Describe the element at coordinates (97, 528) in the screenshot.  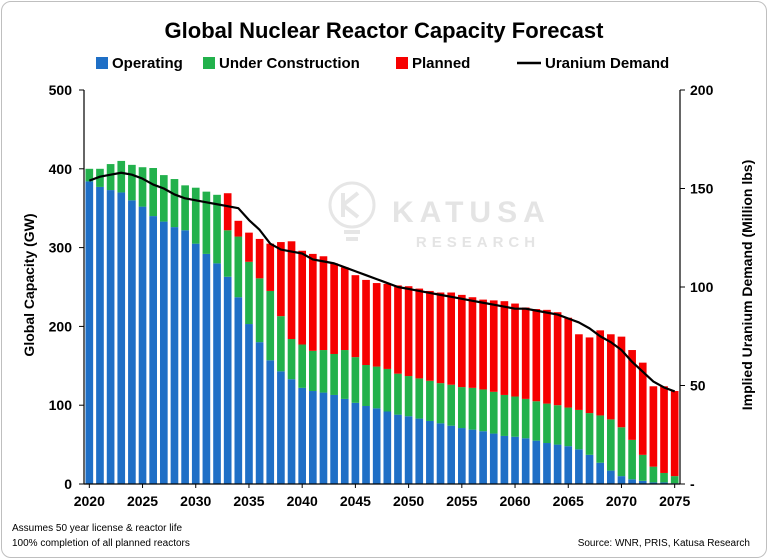
I see `note-1: Assumes 50 year license & reactor life` at that location.